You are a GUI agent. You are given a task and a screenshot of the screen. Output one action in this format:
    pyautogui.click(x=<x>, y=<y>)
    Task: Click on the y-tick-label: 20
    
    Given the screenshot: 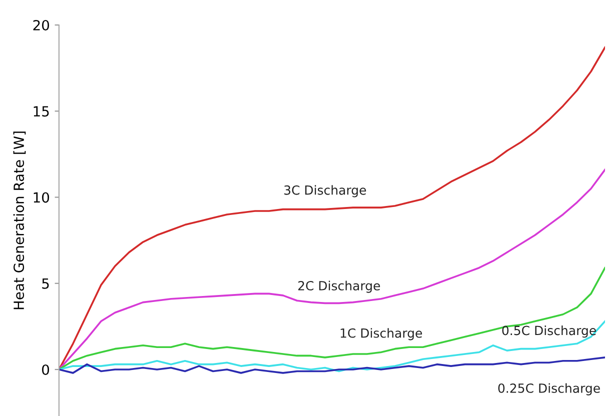 What is the action you would take?
    pyautogui.click(x=41, y=25)
    